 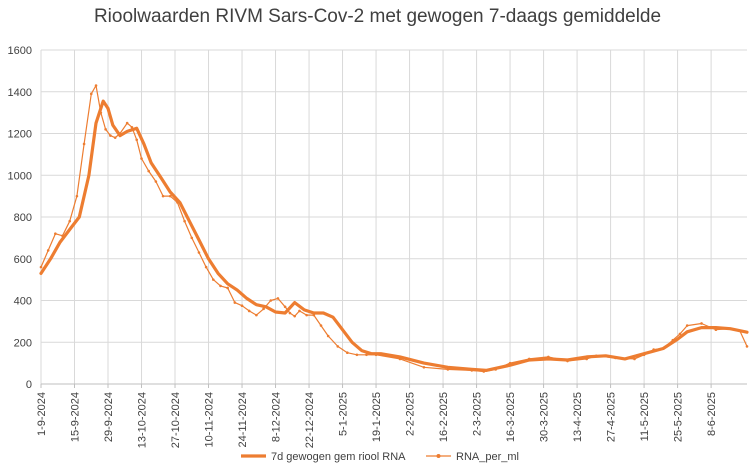 I want to click on x-tick-label: 19-1-2025, so click(x=377, y=417).